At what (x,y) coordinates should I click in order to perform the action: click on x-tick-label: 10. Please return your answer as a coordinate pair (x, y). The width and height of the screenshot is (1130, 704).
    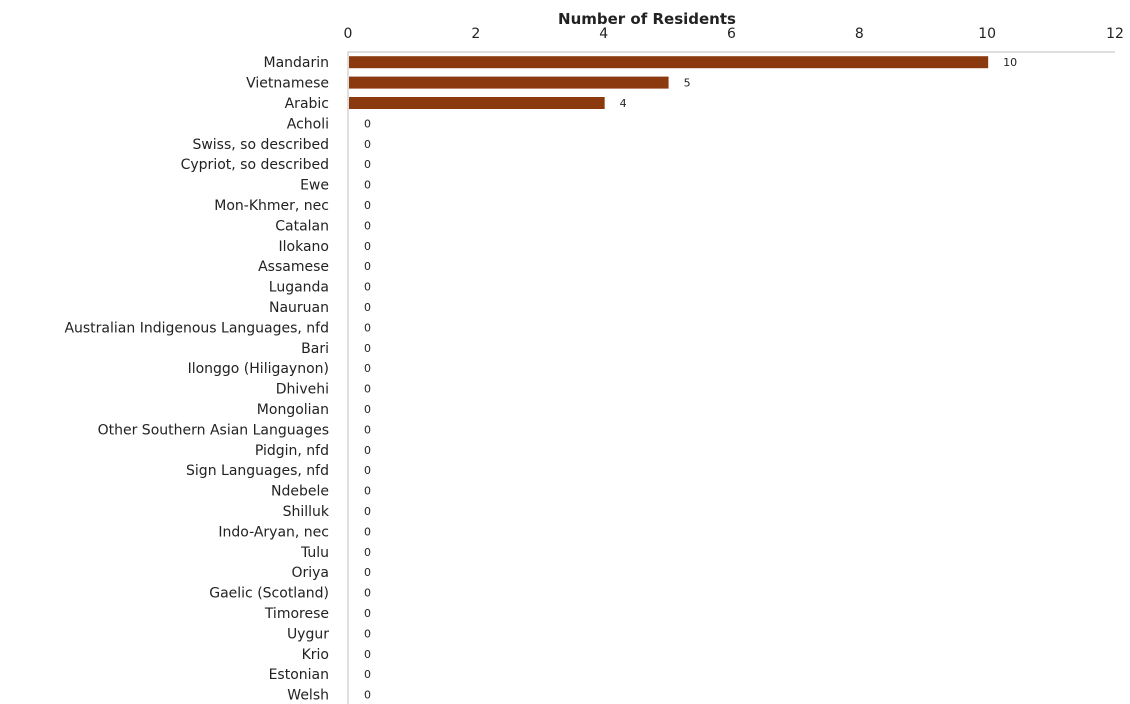
    Looking at the image, I should click on (987, 34).